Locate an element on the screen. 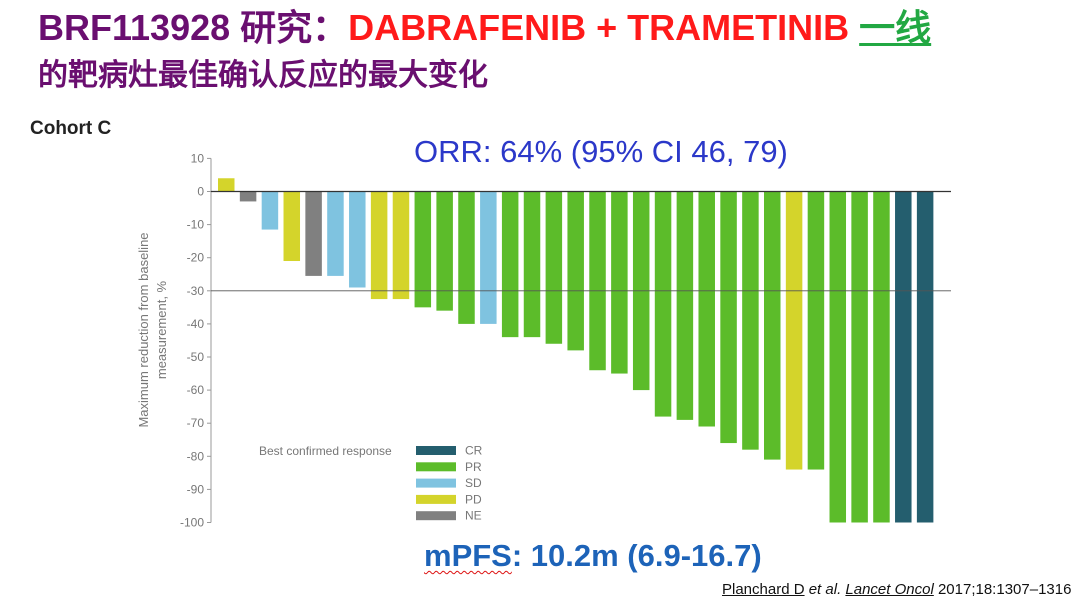 The height and width of the screenshot is (604, 1080). legend-swatch-pr is located at coordinates (436, 467).